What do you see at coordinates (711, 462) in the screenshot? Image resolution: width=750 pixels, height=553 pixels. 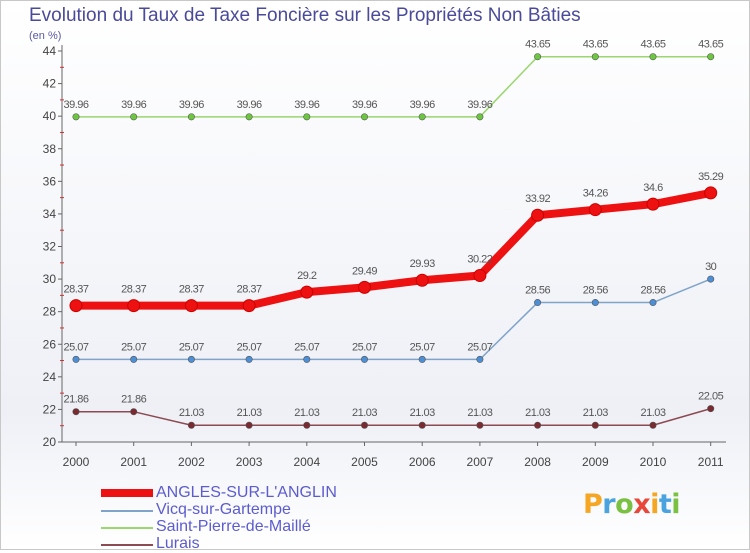 I see `x-tick-label: 2011` at bounding box center [711, 462].